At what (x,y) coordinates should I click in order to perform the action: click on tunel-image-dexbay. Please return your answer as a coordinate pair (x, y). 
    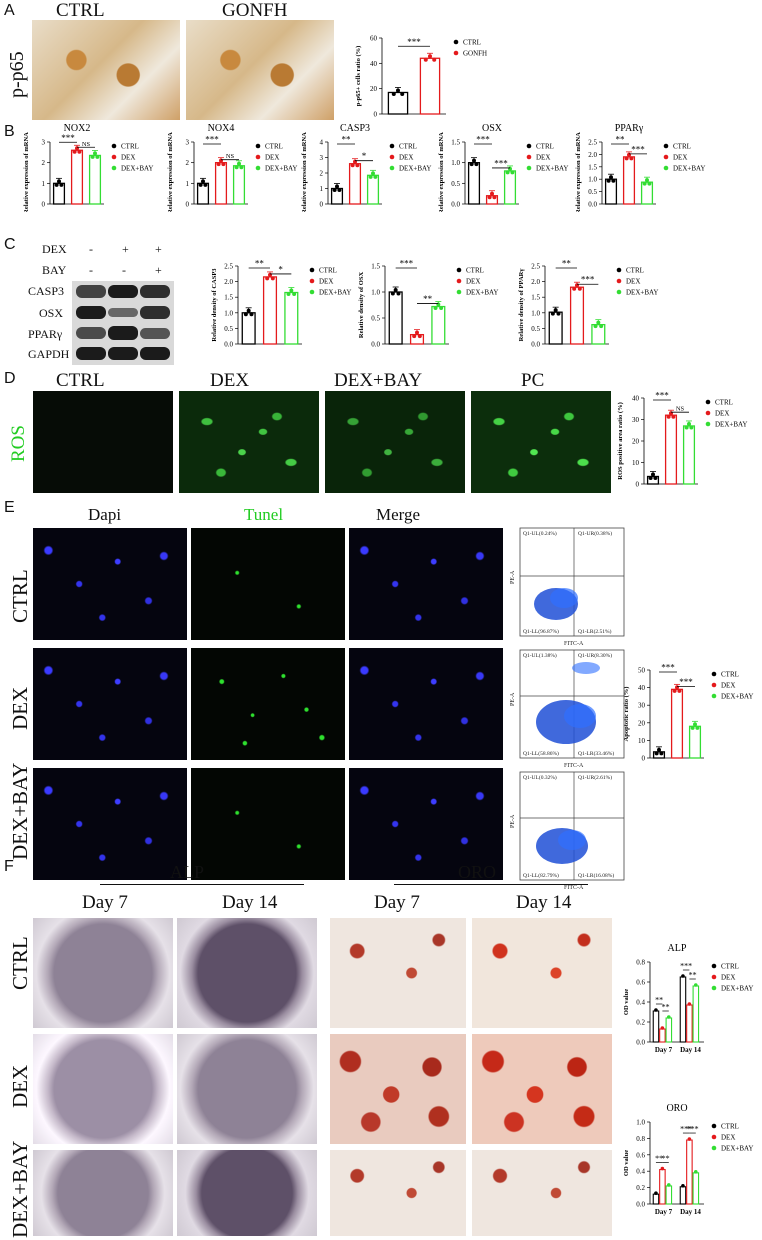
    Looking at the image, I should click on (268, 824).